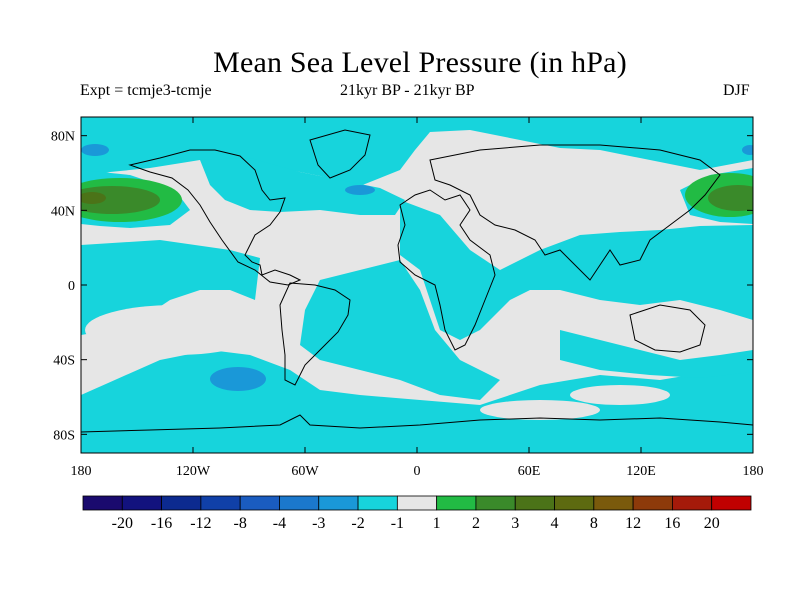  Describe the element at coordinates (357, 523) in the screenshot. I see `colorbar-label: -2` at that location.